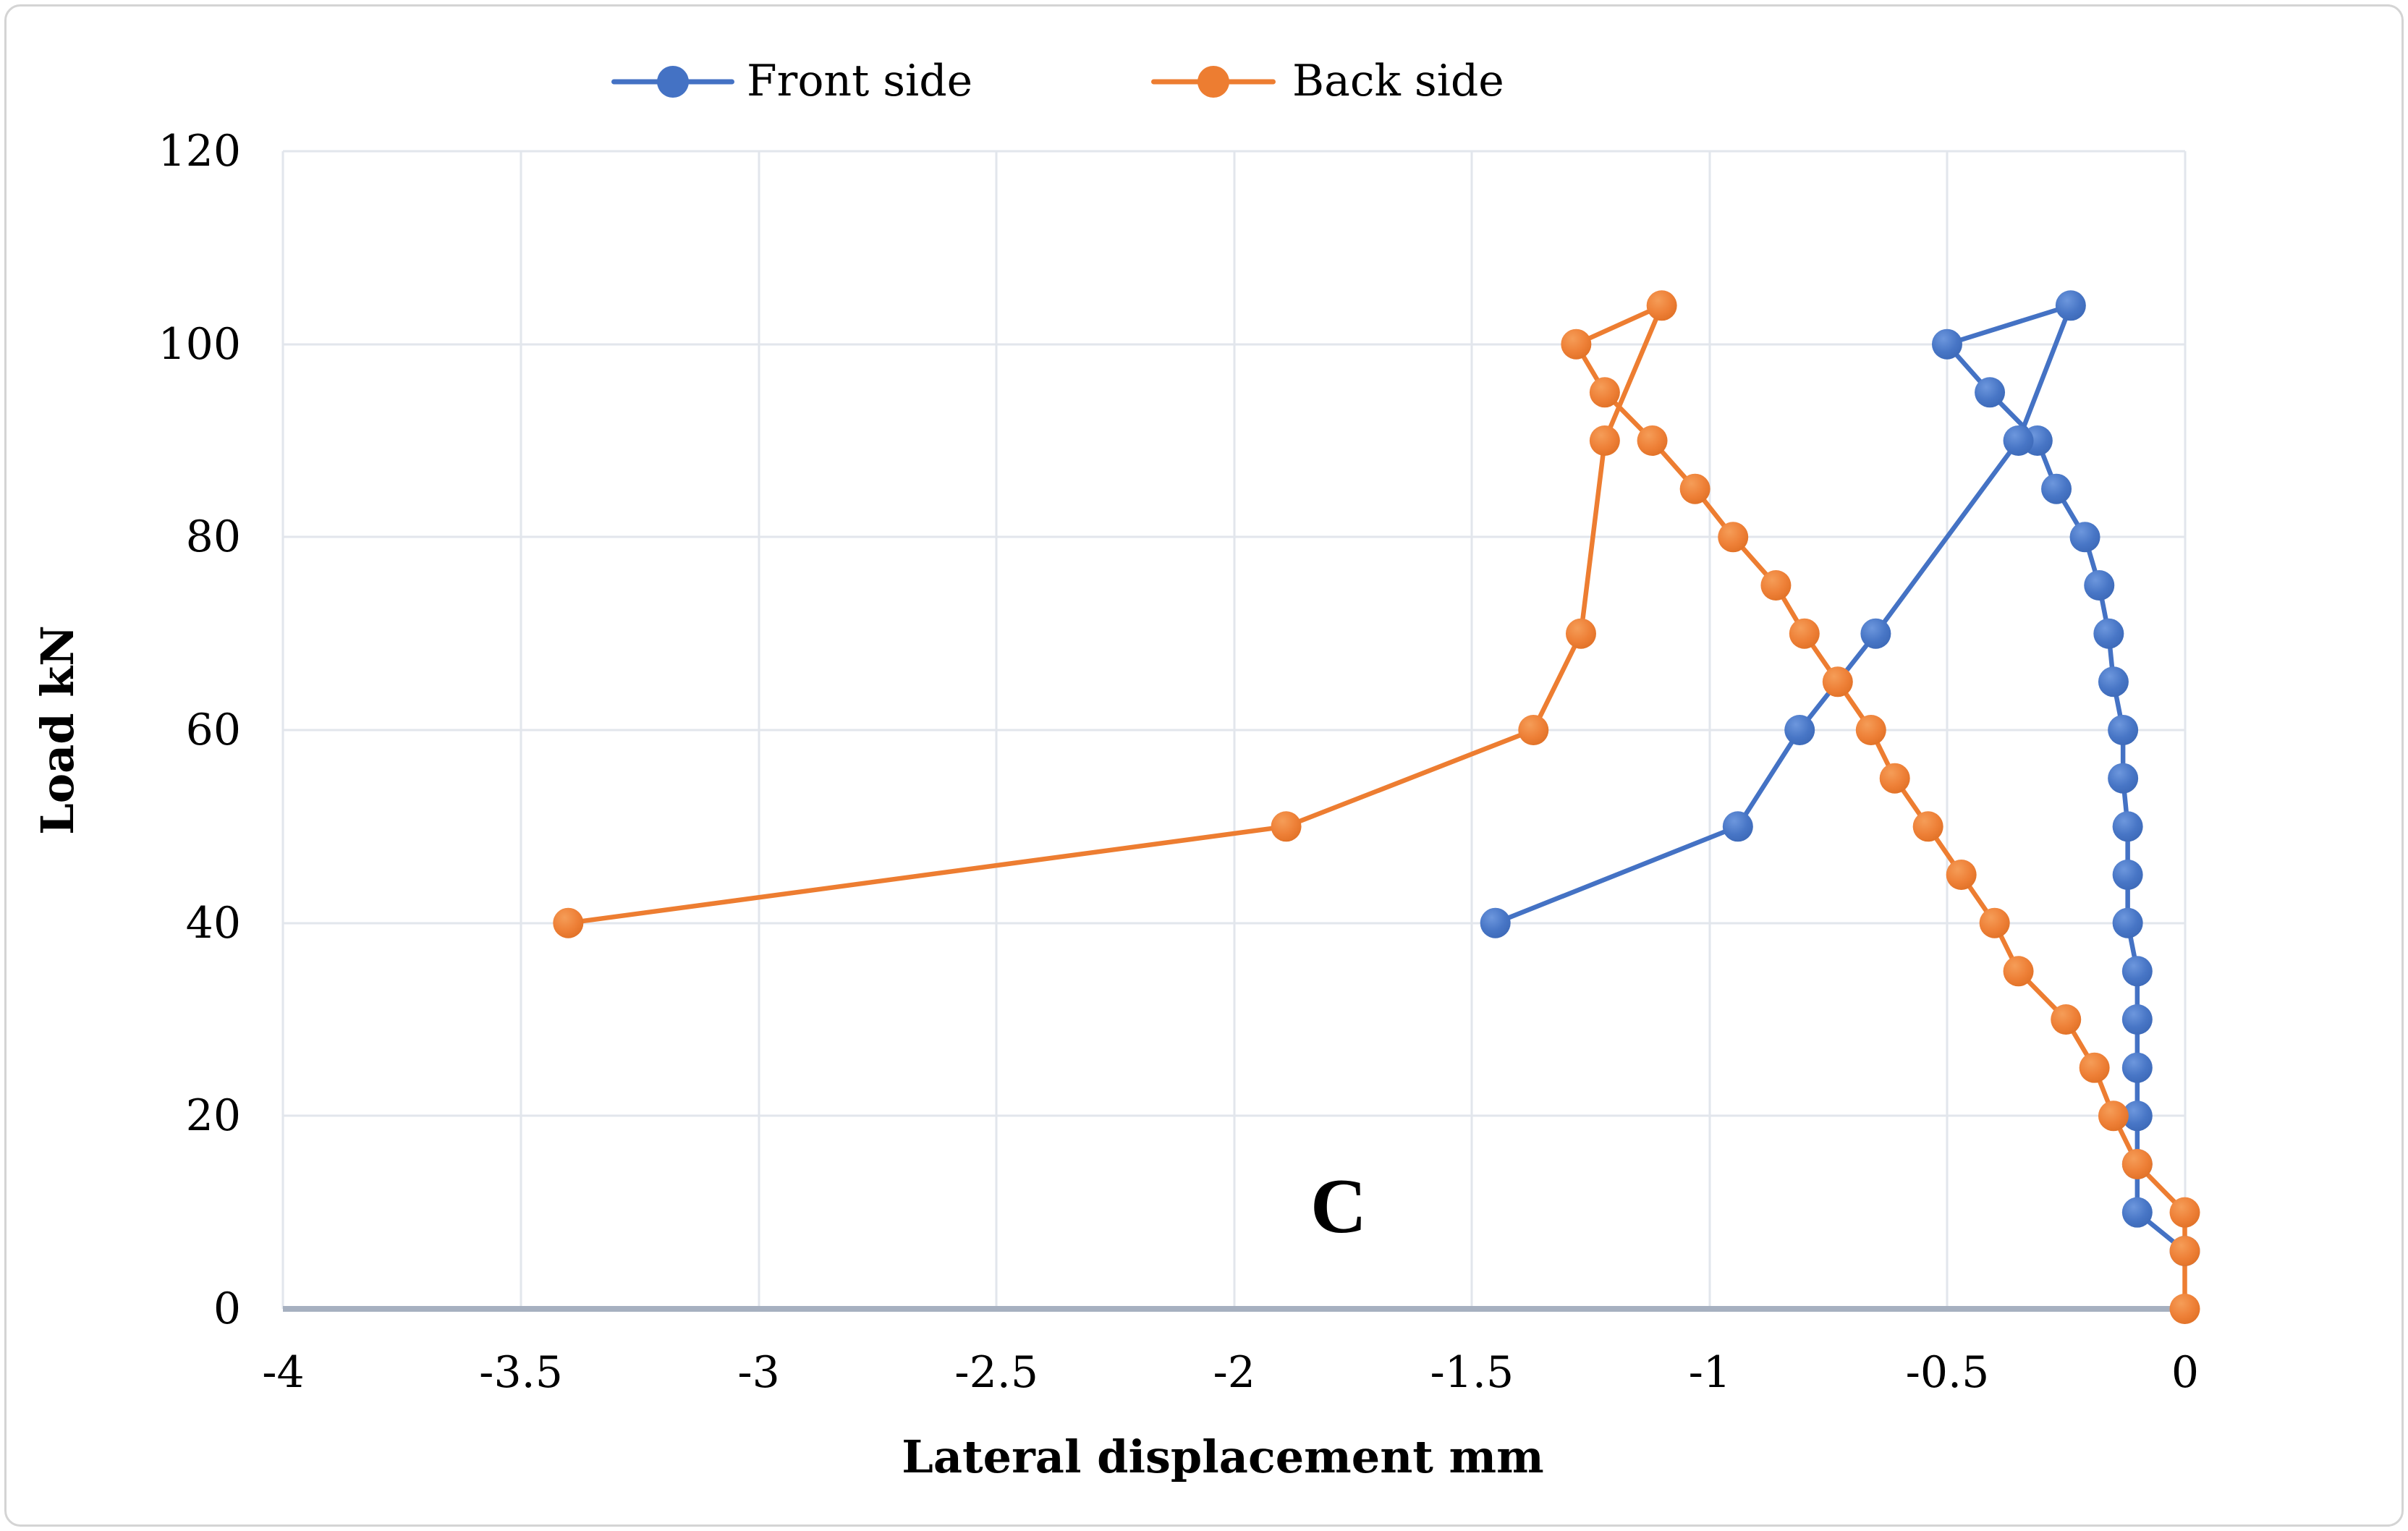 This screenshot has height=1531, width=2408. Describe the element at coordinates (1213, 82) in the screenshot. I see `legend-marker-back-side` at that location.